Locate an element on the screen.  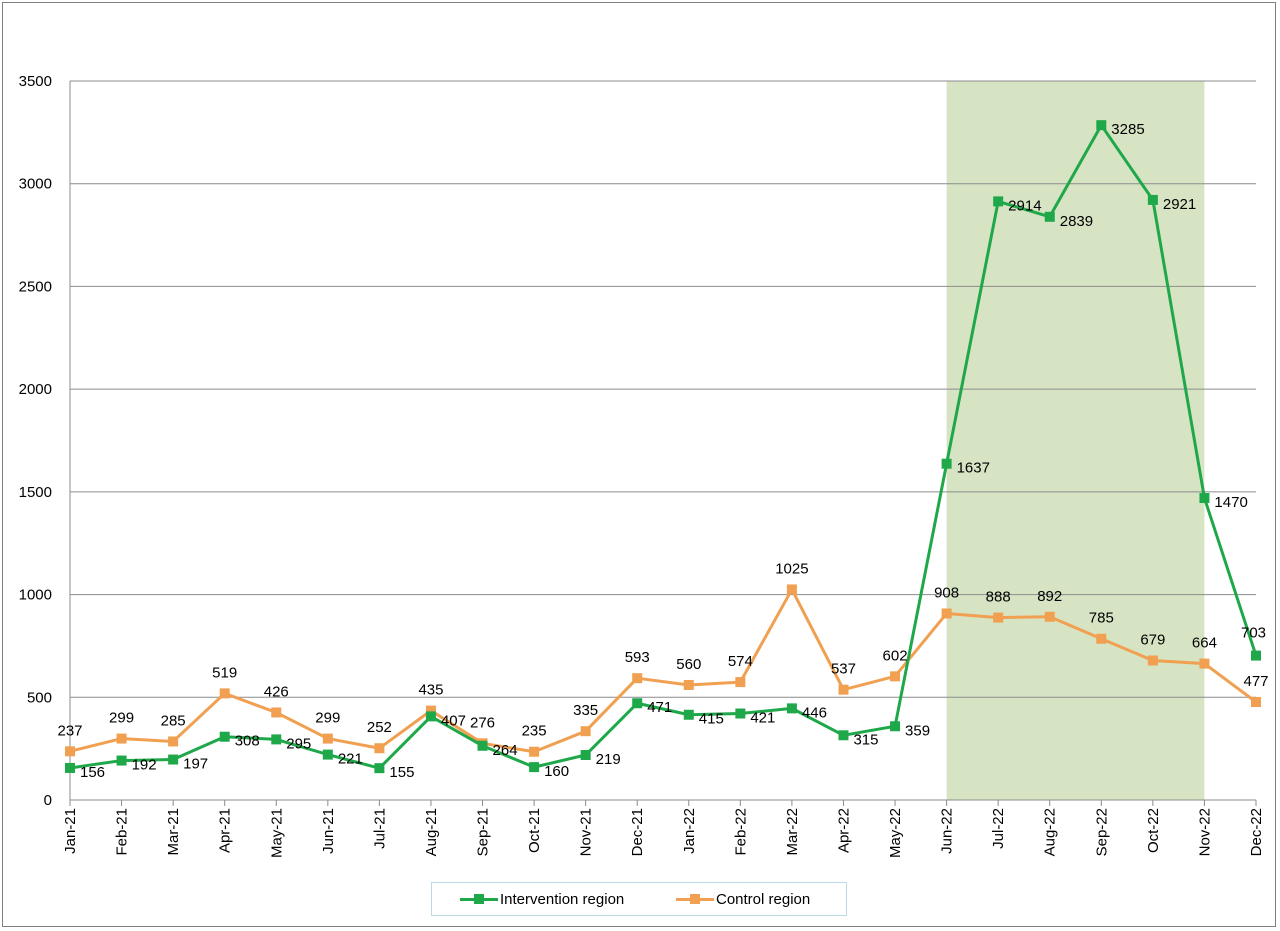
x-tick-label: May-22 is located at coordinates (895, 833).